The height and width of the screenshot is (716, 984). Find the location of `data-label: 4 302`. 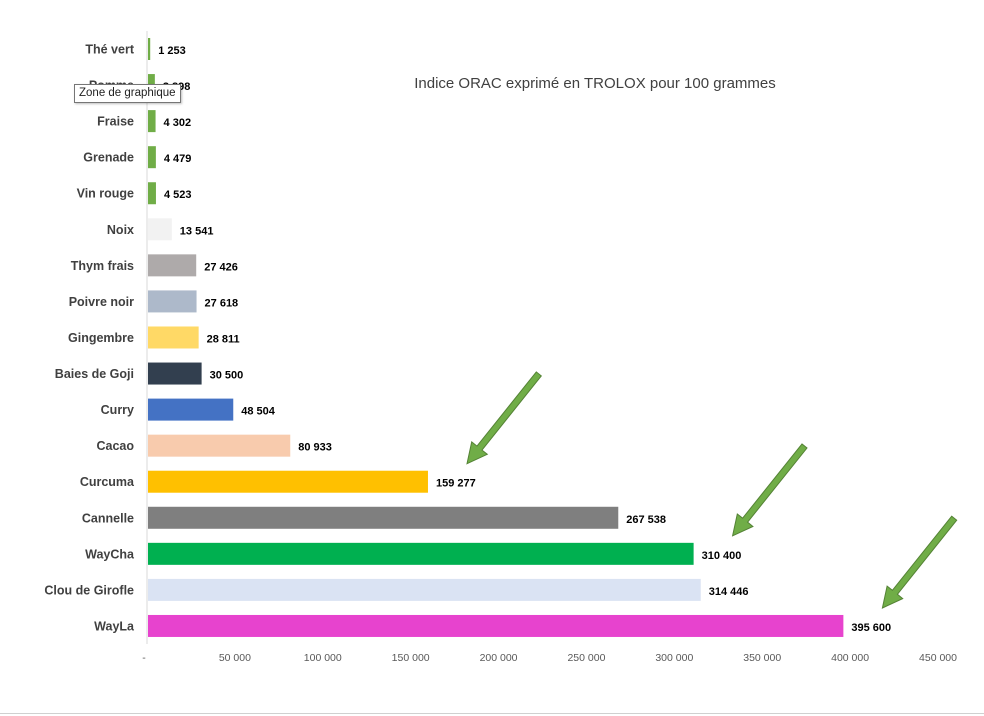

data-label: 4 302 is located at coordinates (178, 123).